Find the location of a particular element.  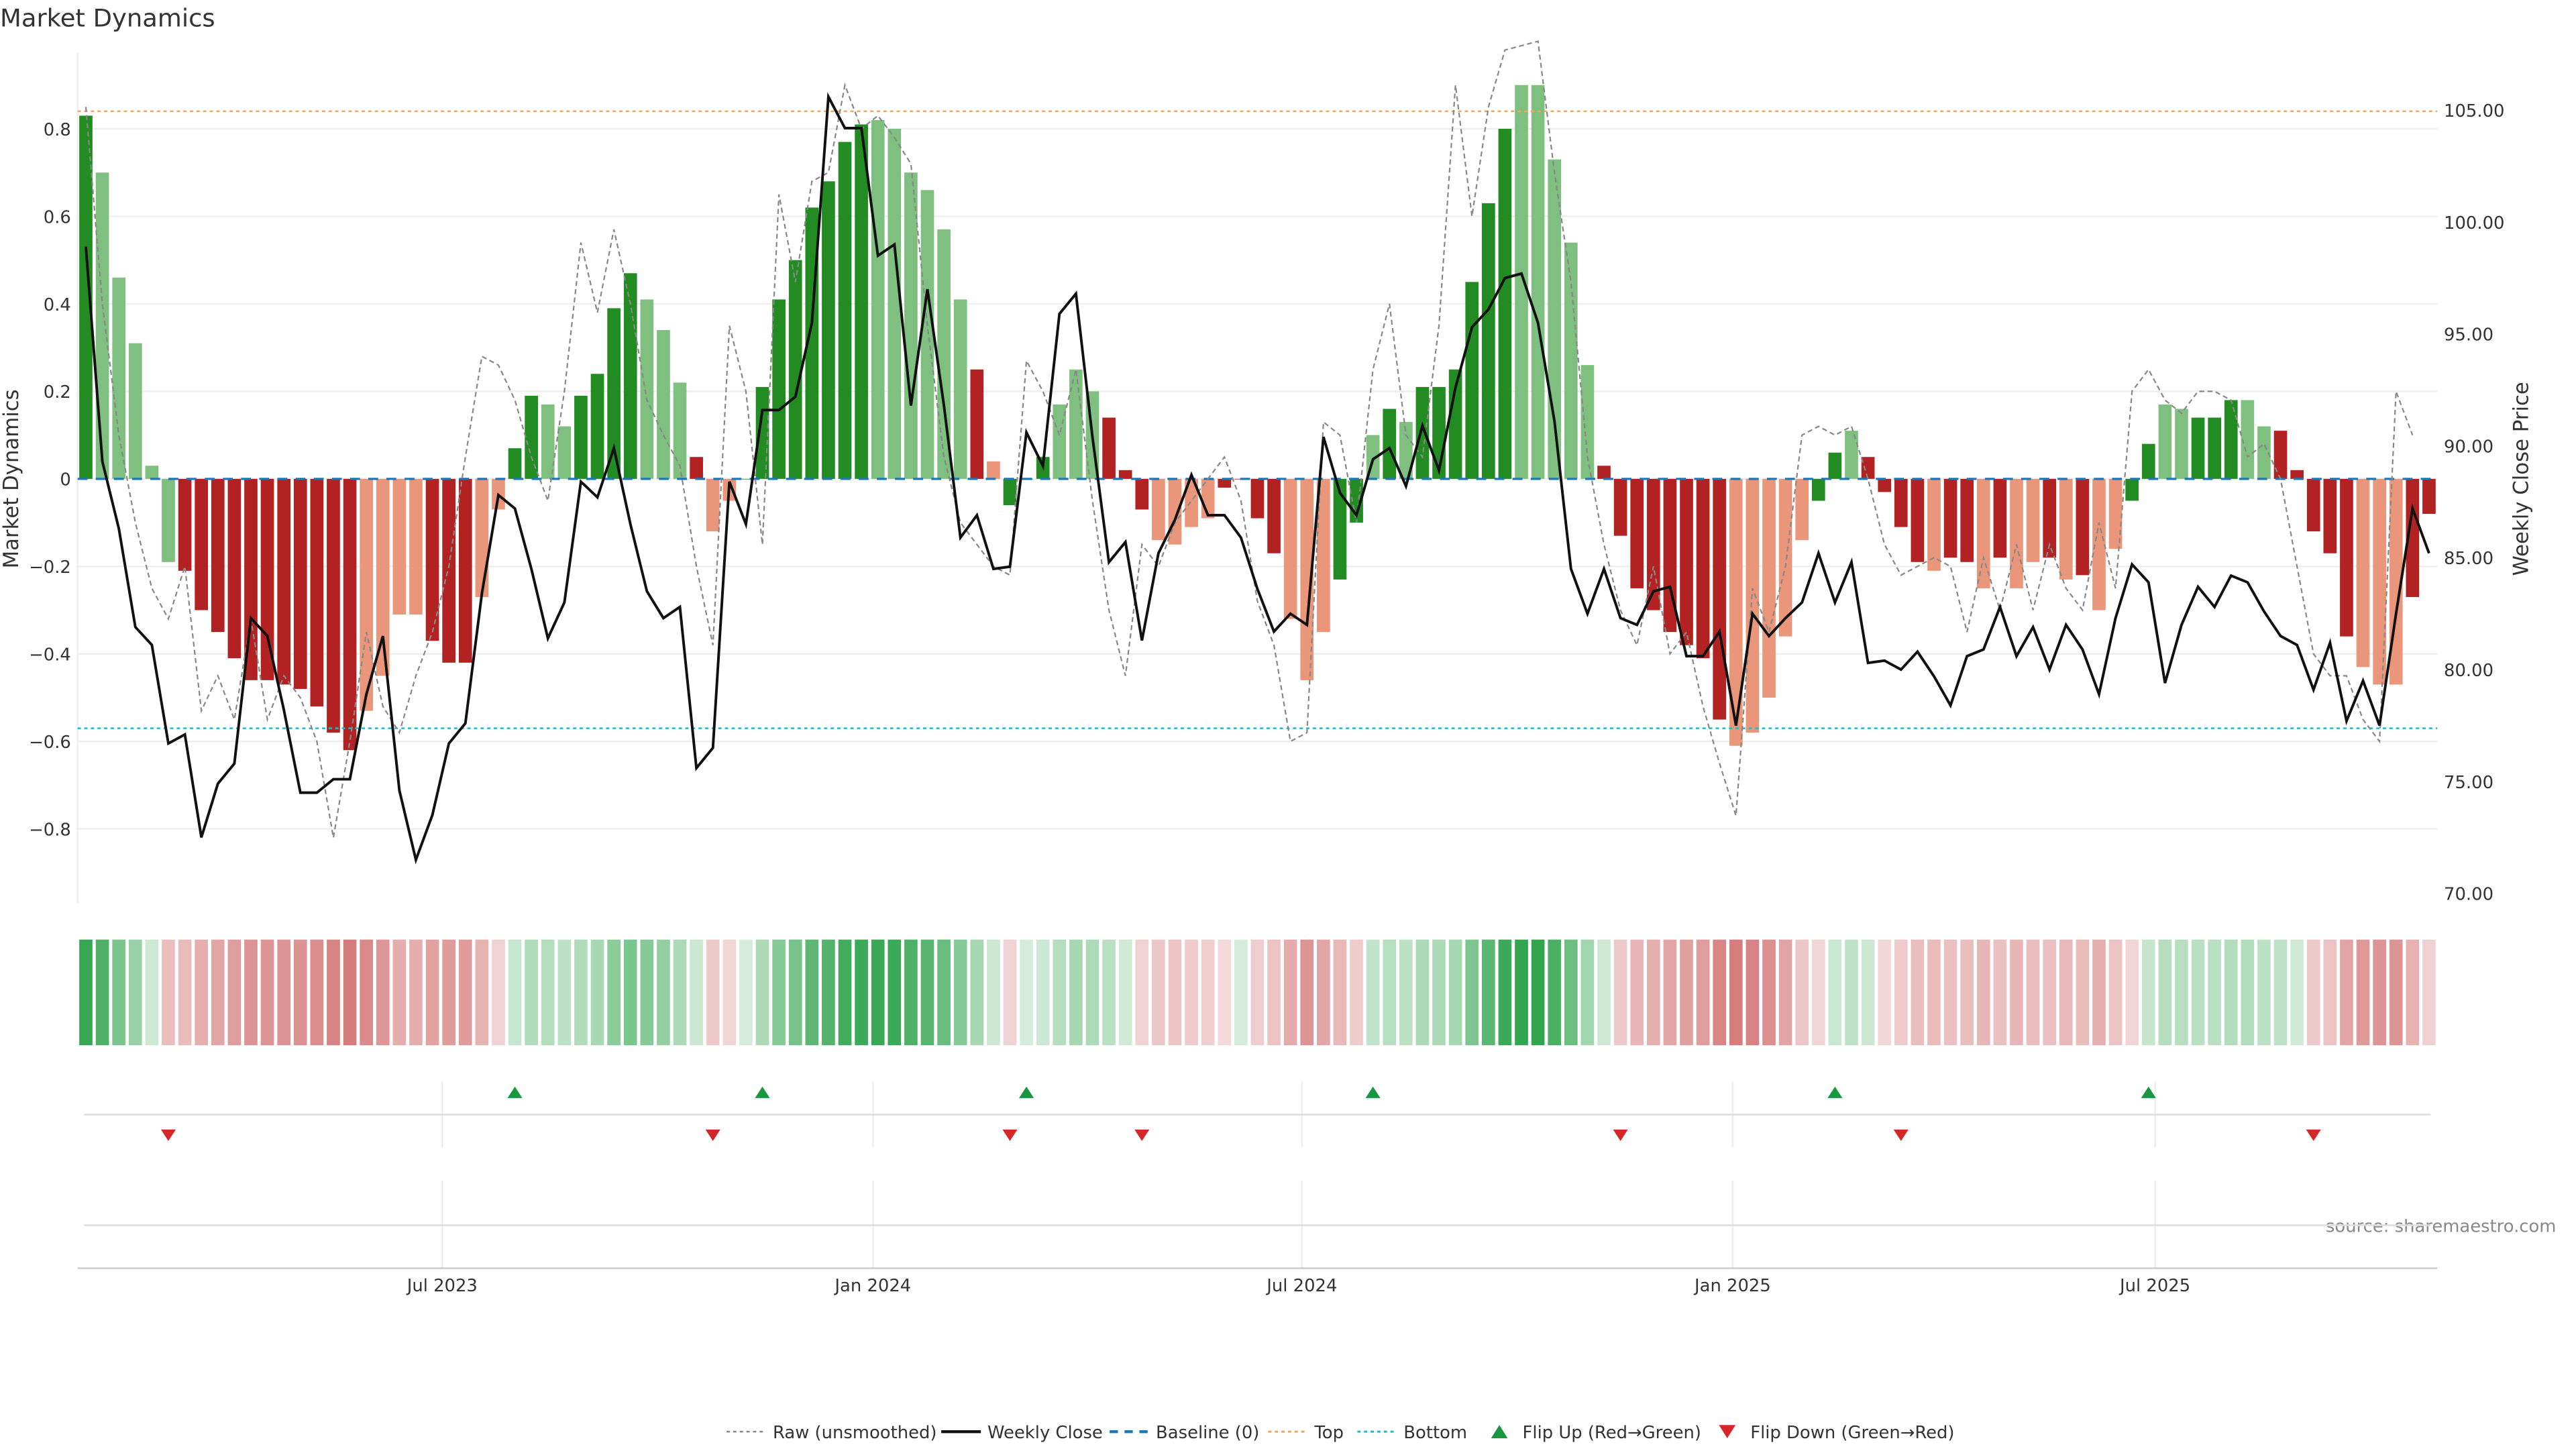

legend-label: Baseline (0) is located at coordinates (1207, 1433).